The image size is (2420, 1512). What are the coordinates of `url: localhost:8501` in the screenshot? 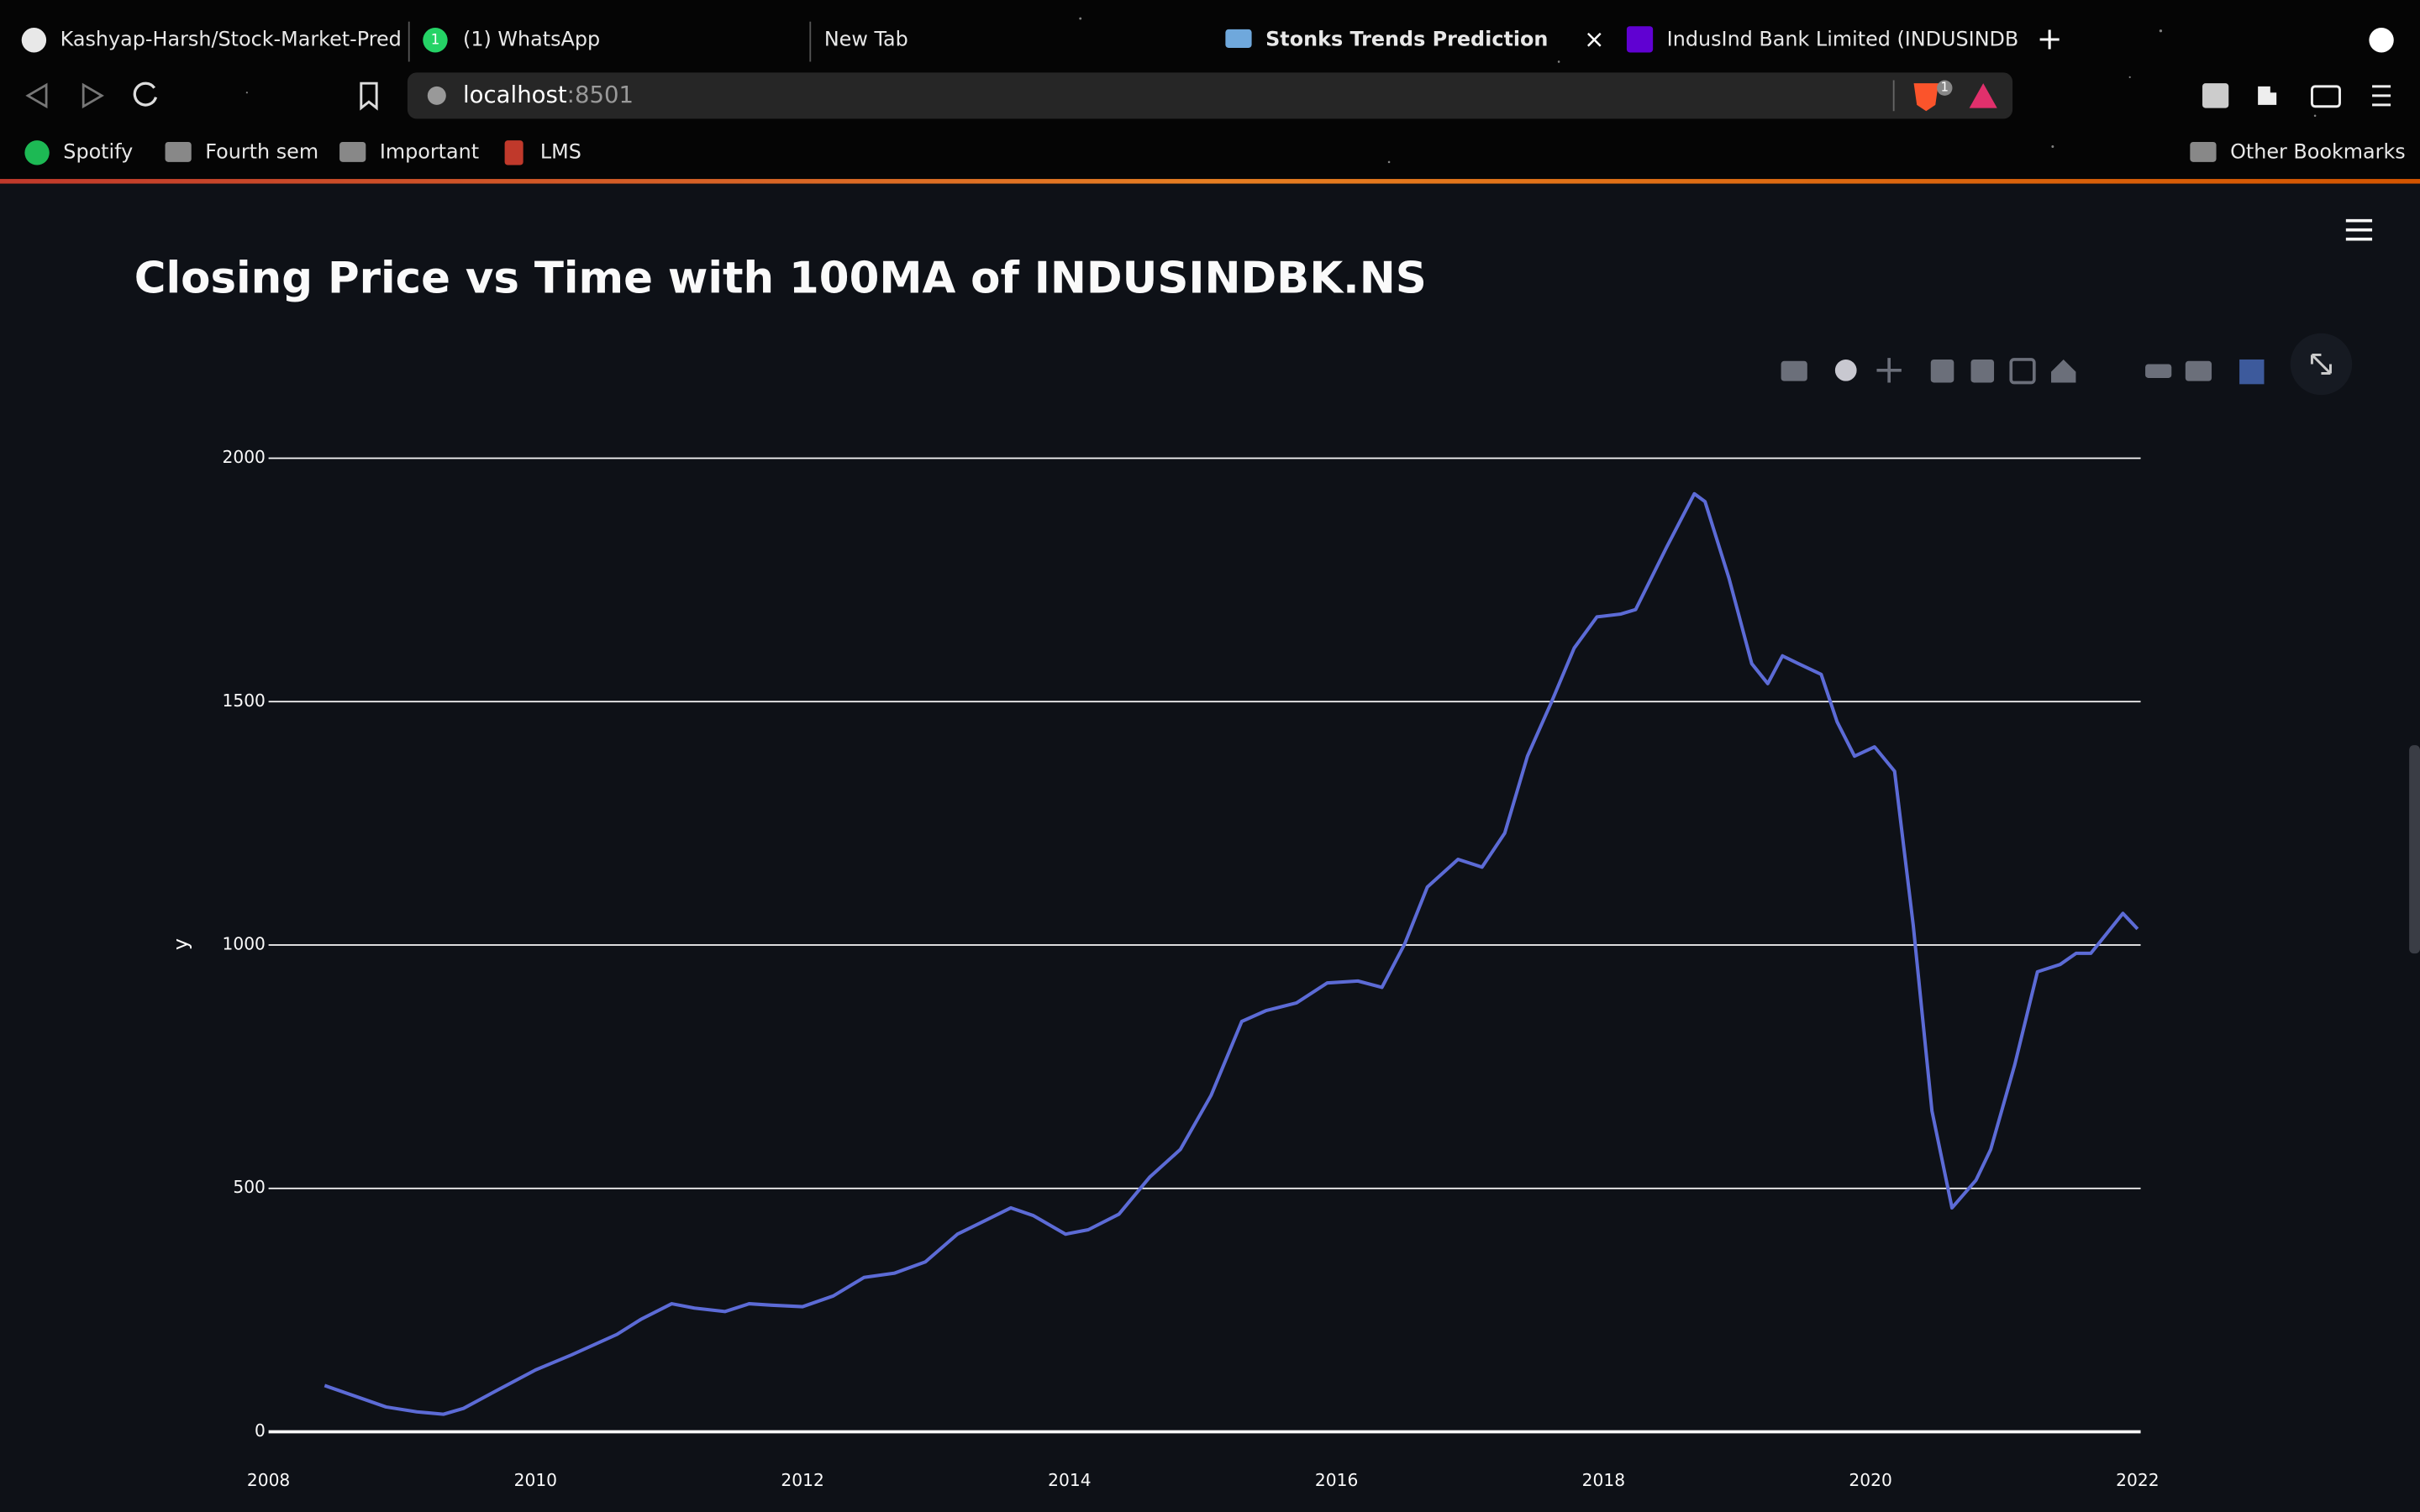 It's located at (548, 94).